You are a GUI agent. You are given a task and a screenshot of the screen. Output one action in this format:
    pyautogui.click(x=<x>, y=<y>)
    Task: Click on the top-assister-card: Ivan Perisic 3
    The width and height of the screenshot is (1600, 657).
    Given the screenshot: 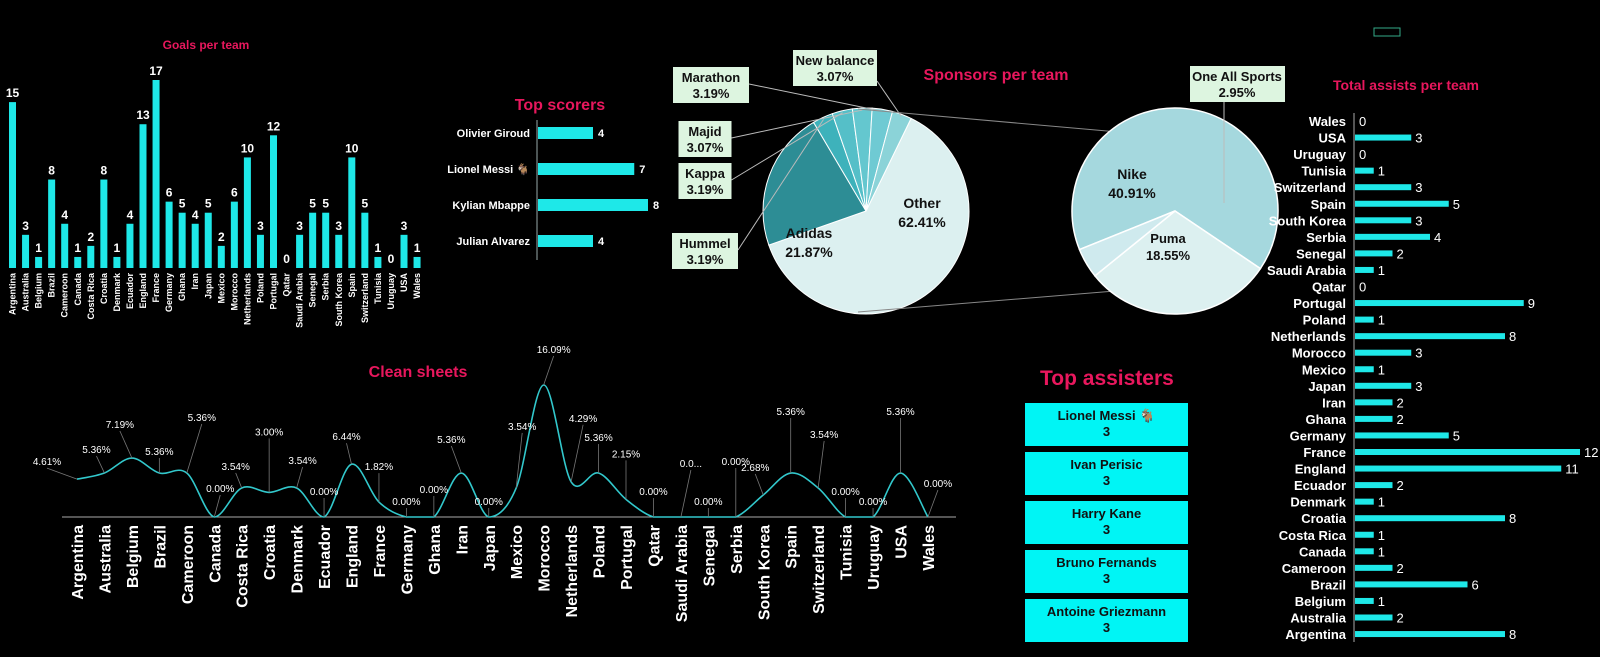 What is the action you would take?
    pyautogui.click(x=1106, y=473)
    